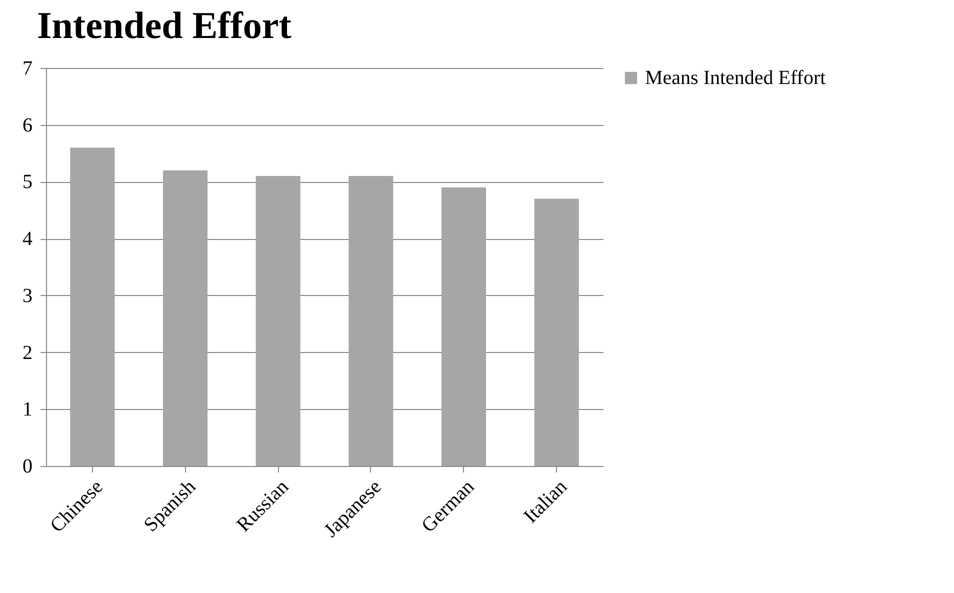  What do you see at coordinates (27, 409) in the screenshot?
I see `y-tick-label: 1` at bounding box center [27, 409].